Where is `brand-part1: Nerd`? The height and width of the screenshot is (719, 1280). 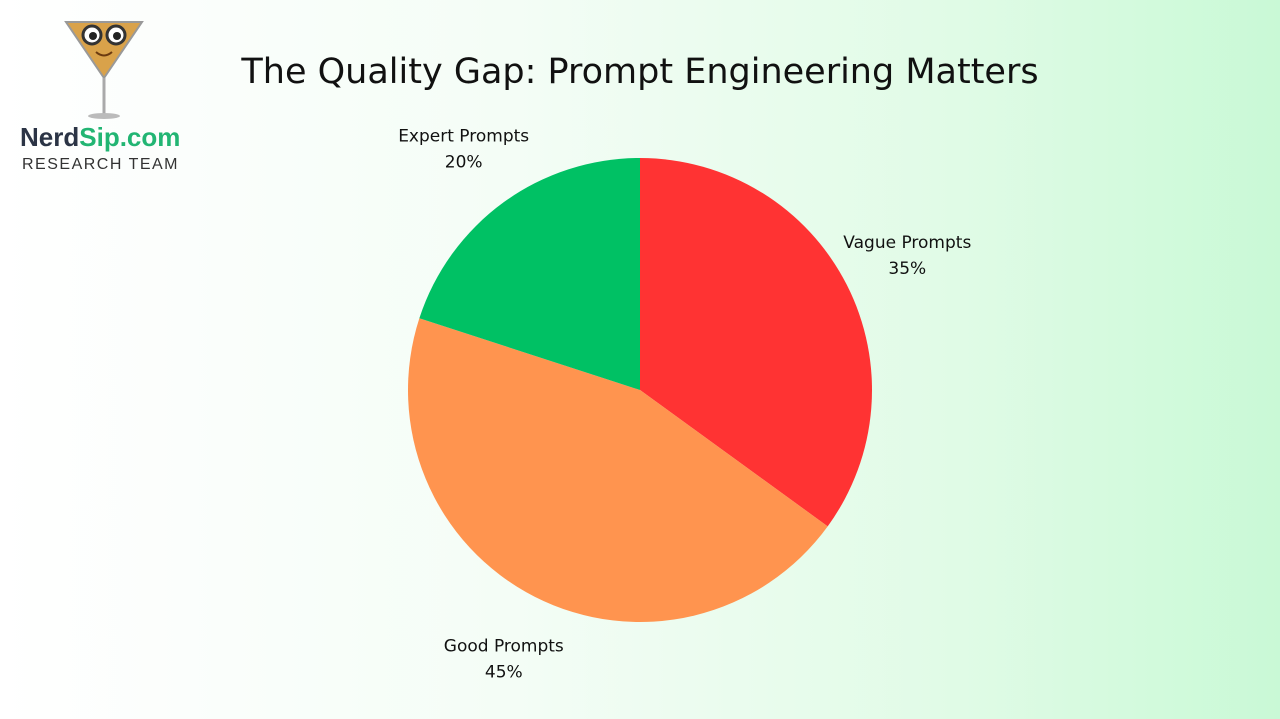
brand-part1: Nerd is located at coordinates (50, 137).